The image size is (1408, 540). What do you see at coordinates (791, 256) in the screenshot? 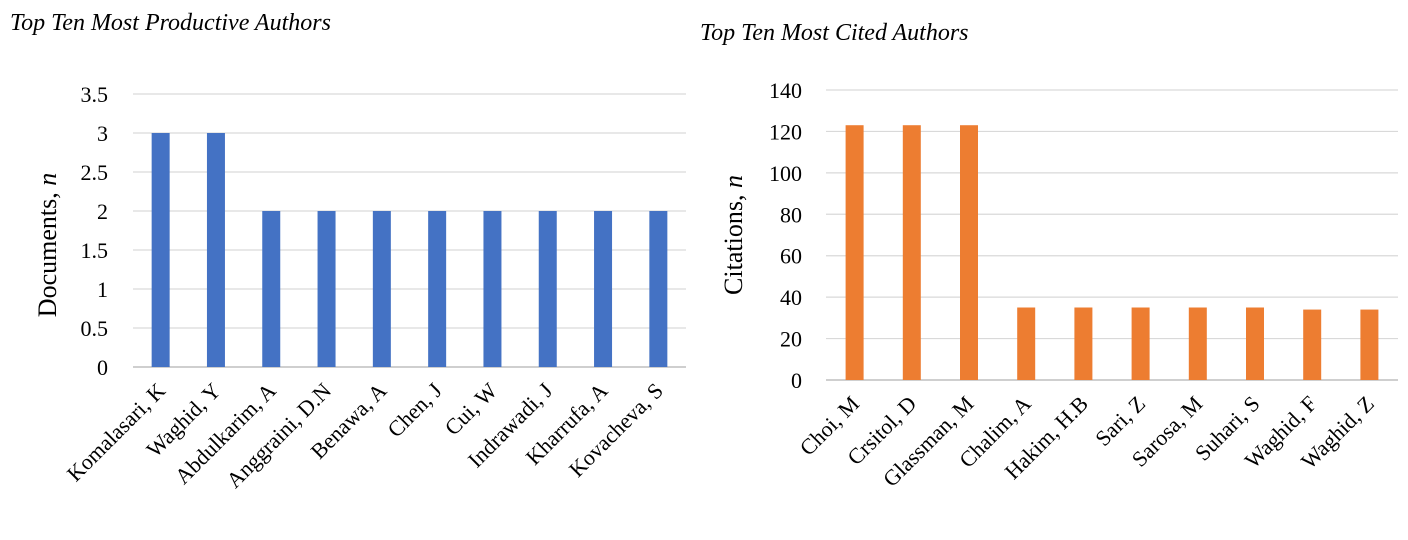
I see `y-tick-label: 60` at bounding box center [791, 256].